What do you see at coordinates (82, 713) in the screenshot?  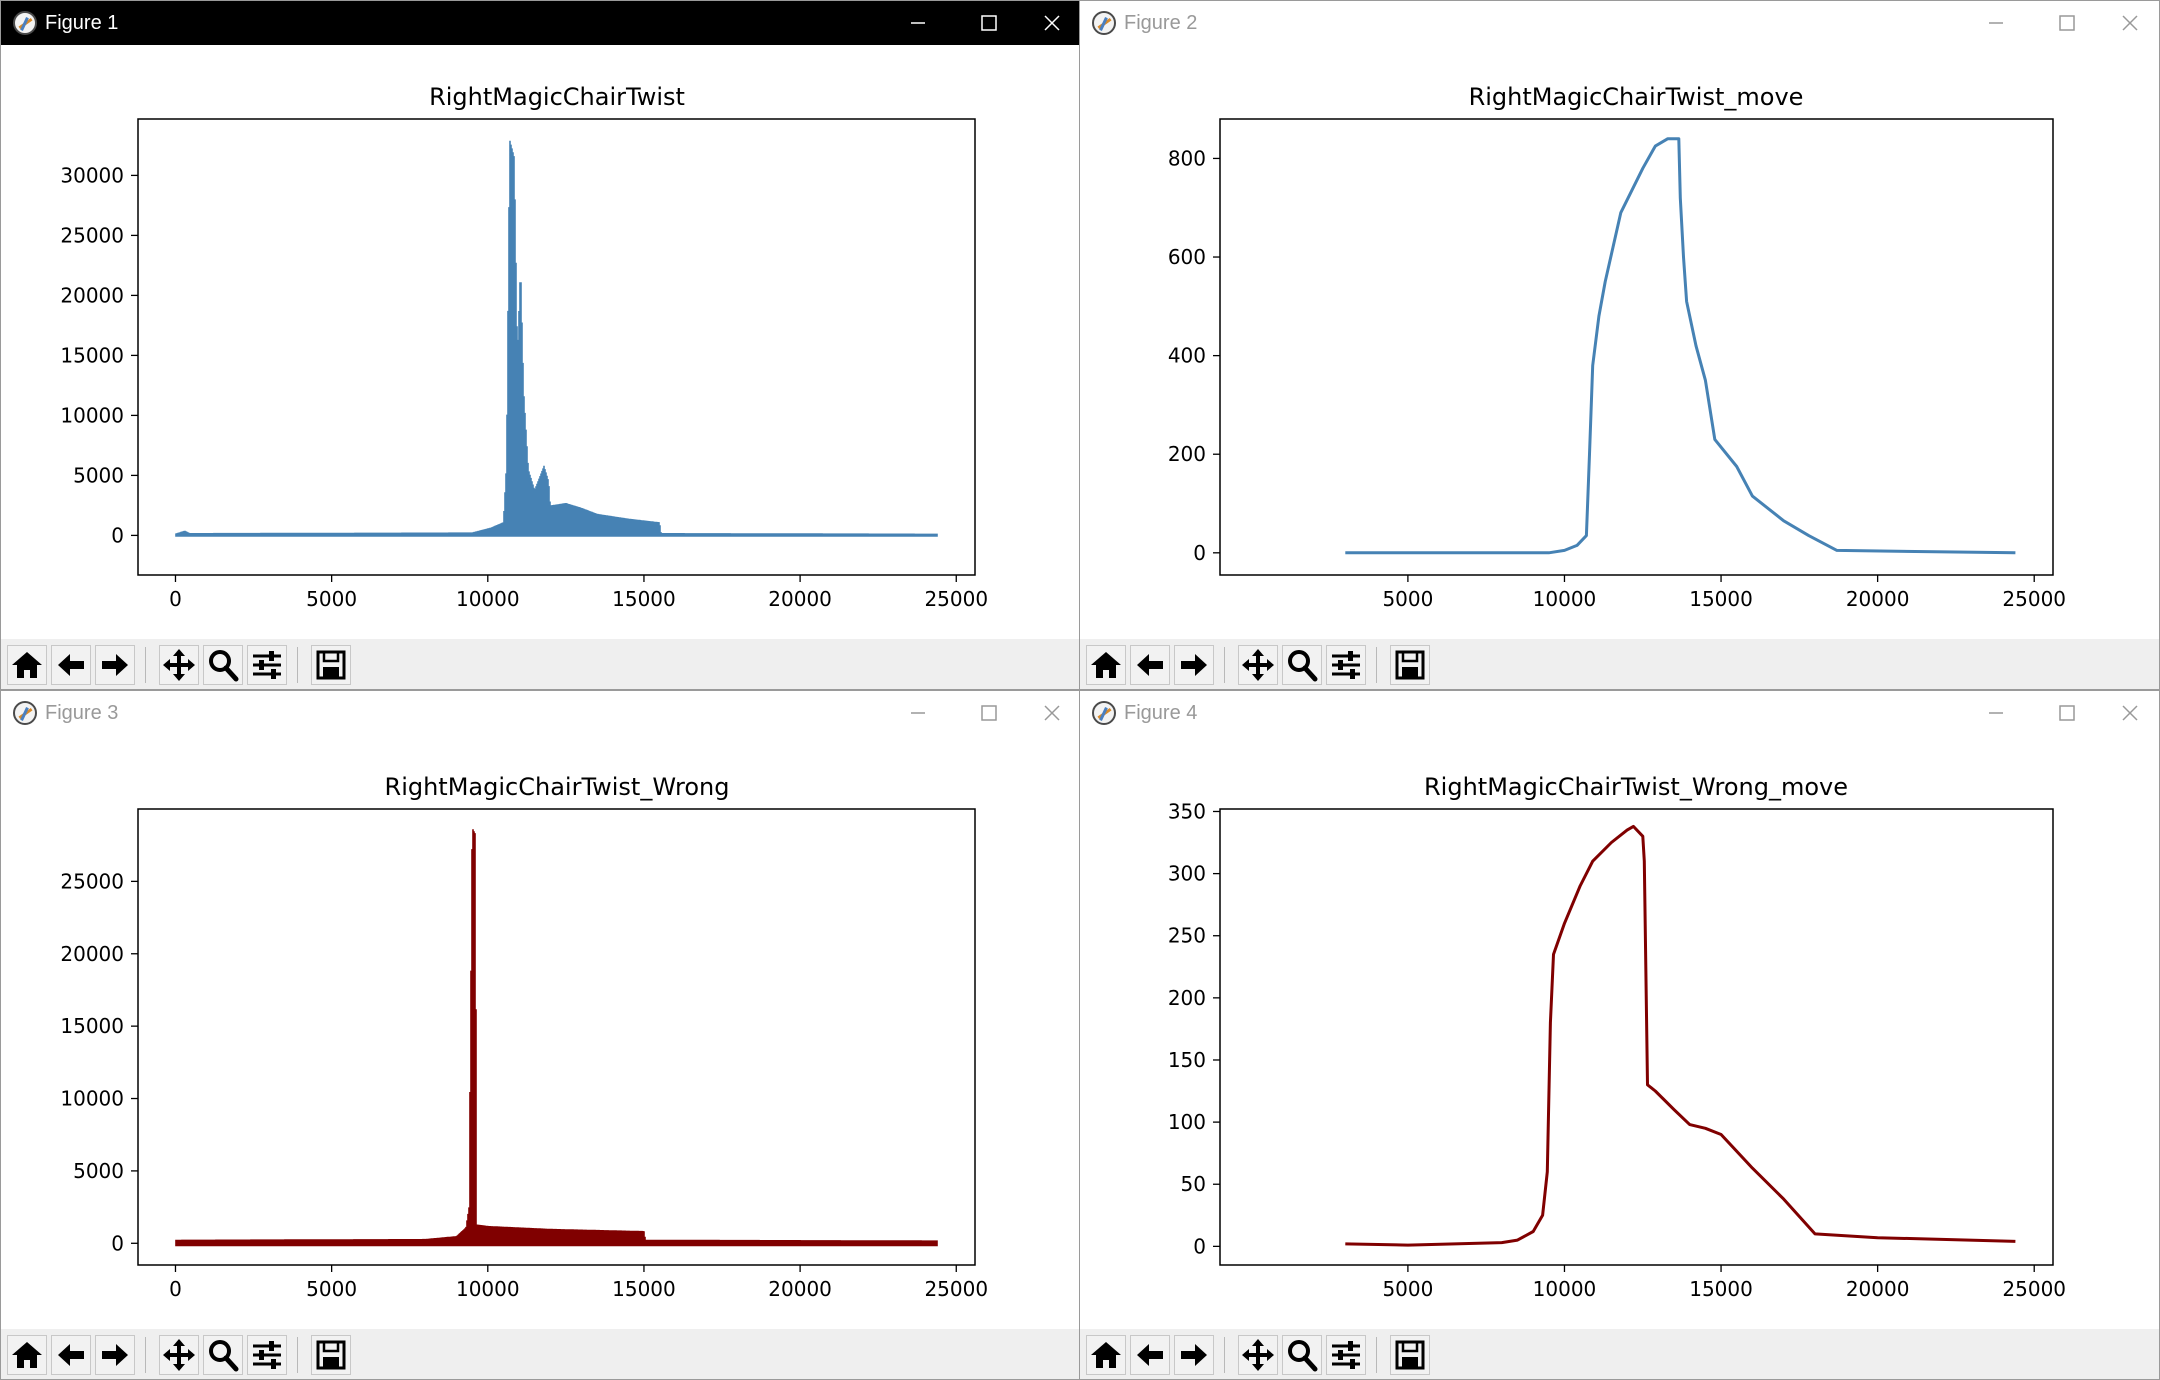 I see `window-title: Figure 3` at bounding box center [82, 713].